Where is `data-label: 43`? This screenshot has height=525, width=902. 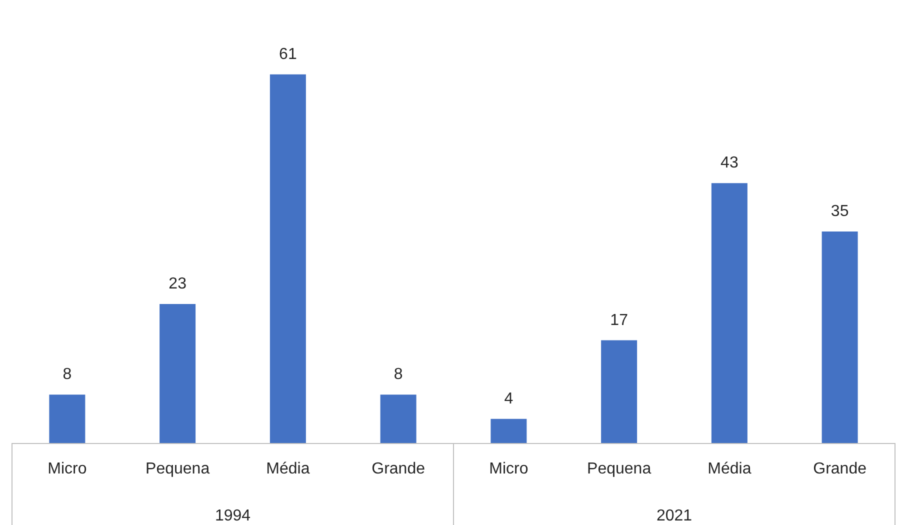
data-label: 43 is located at coordinates (729, 163).